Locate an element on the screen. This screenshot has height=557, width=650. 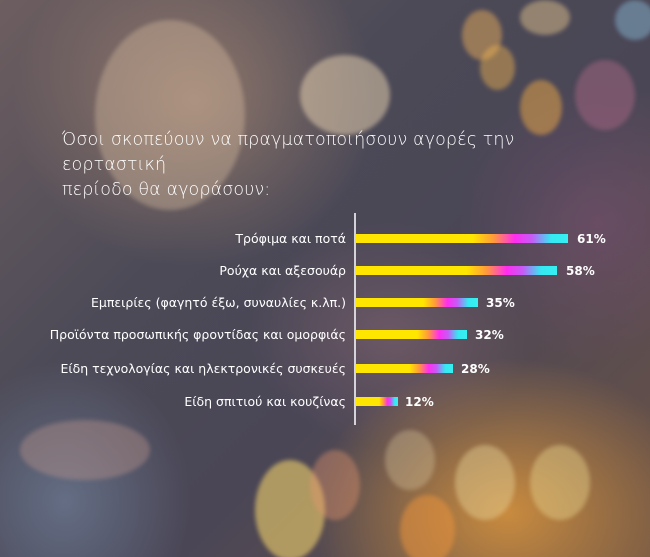
chart-title-line-2: περίοδο θα αγοράσουν: is located at coordinates (166, 190).